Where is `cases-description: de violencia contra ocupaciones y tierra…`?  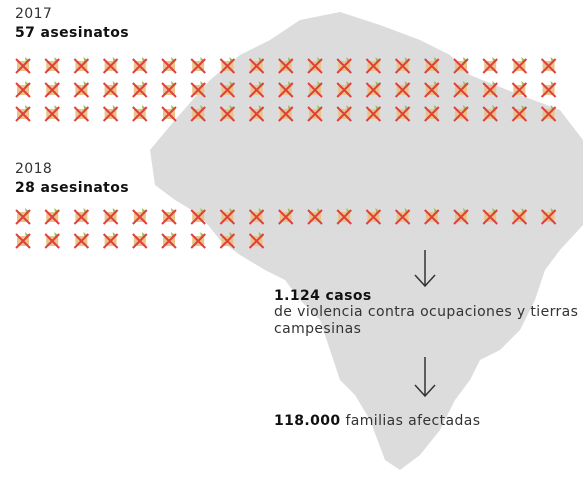
cases-description: de violencia contra ocupaciones y tierra… is located at coordinates (426, 320).